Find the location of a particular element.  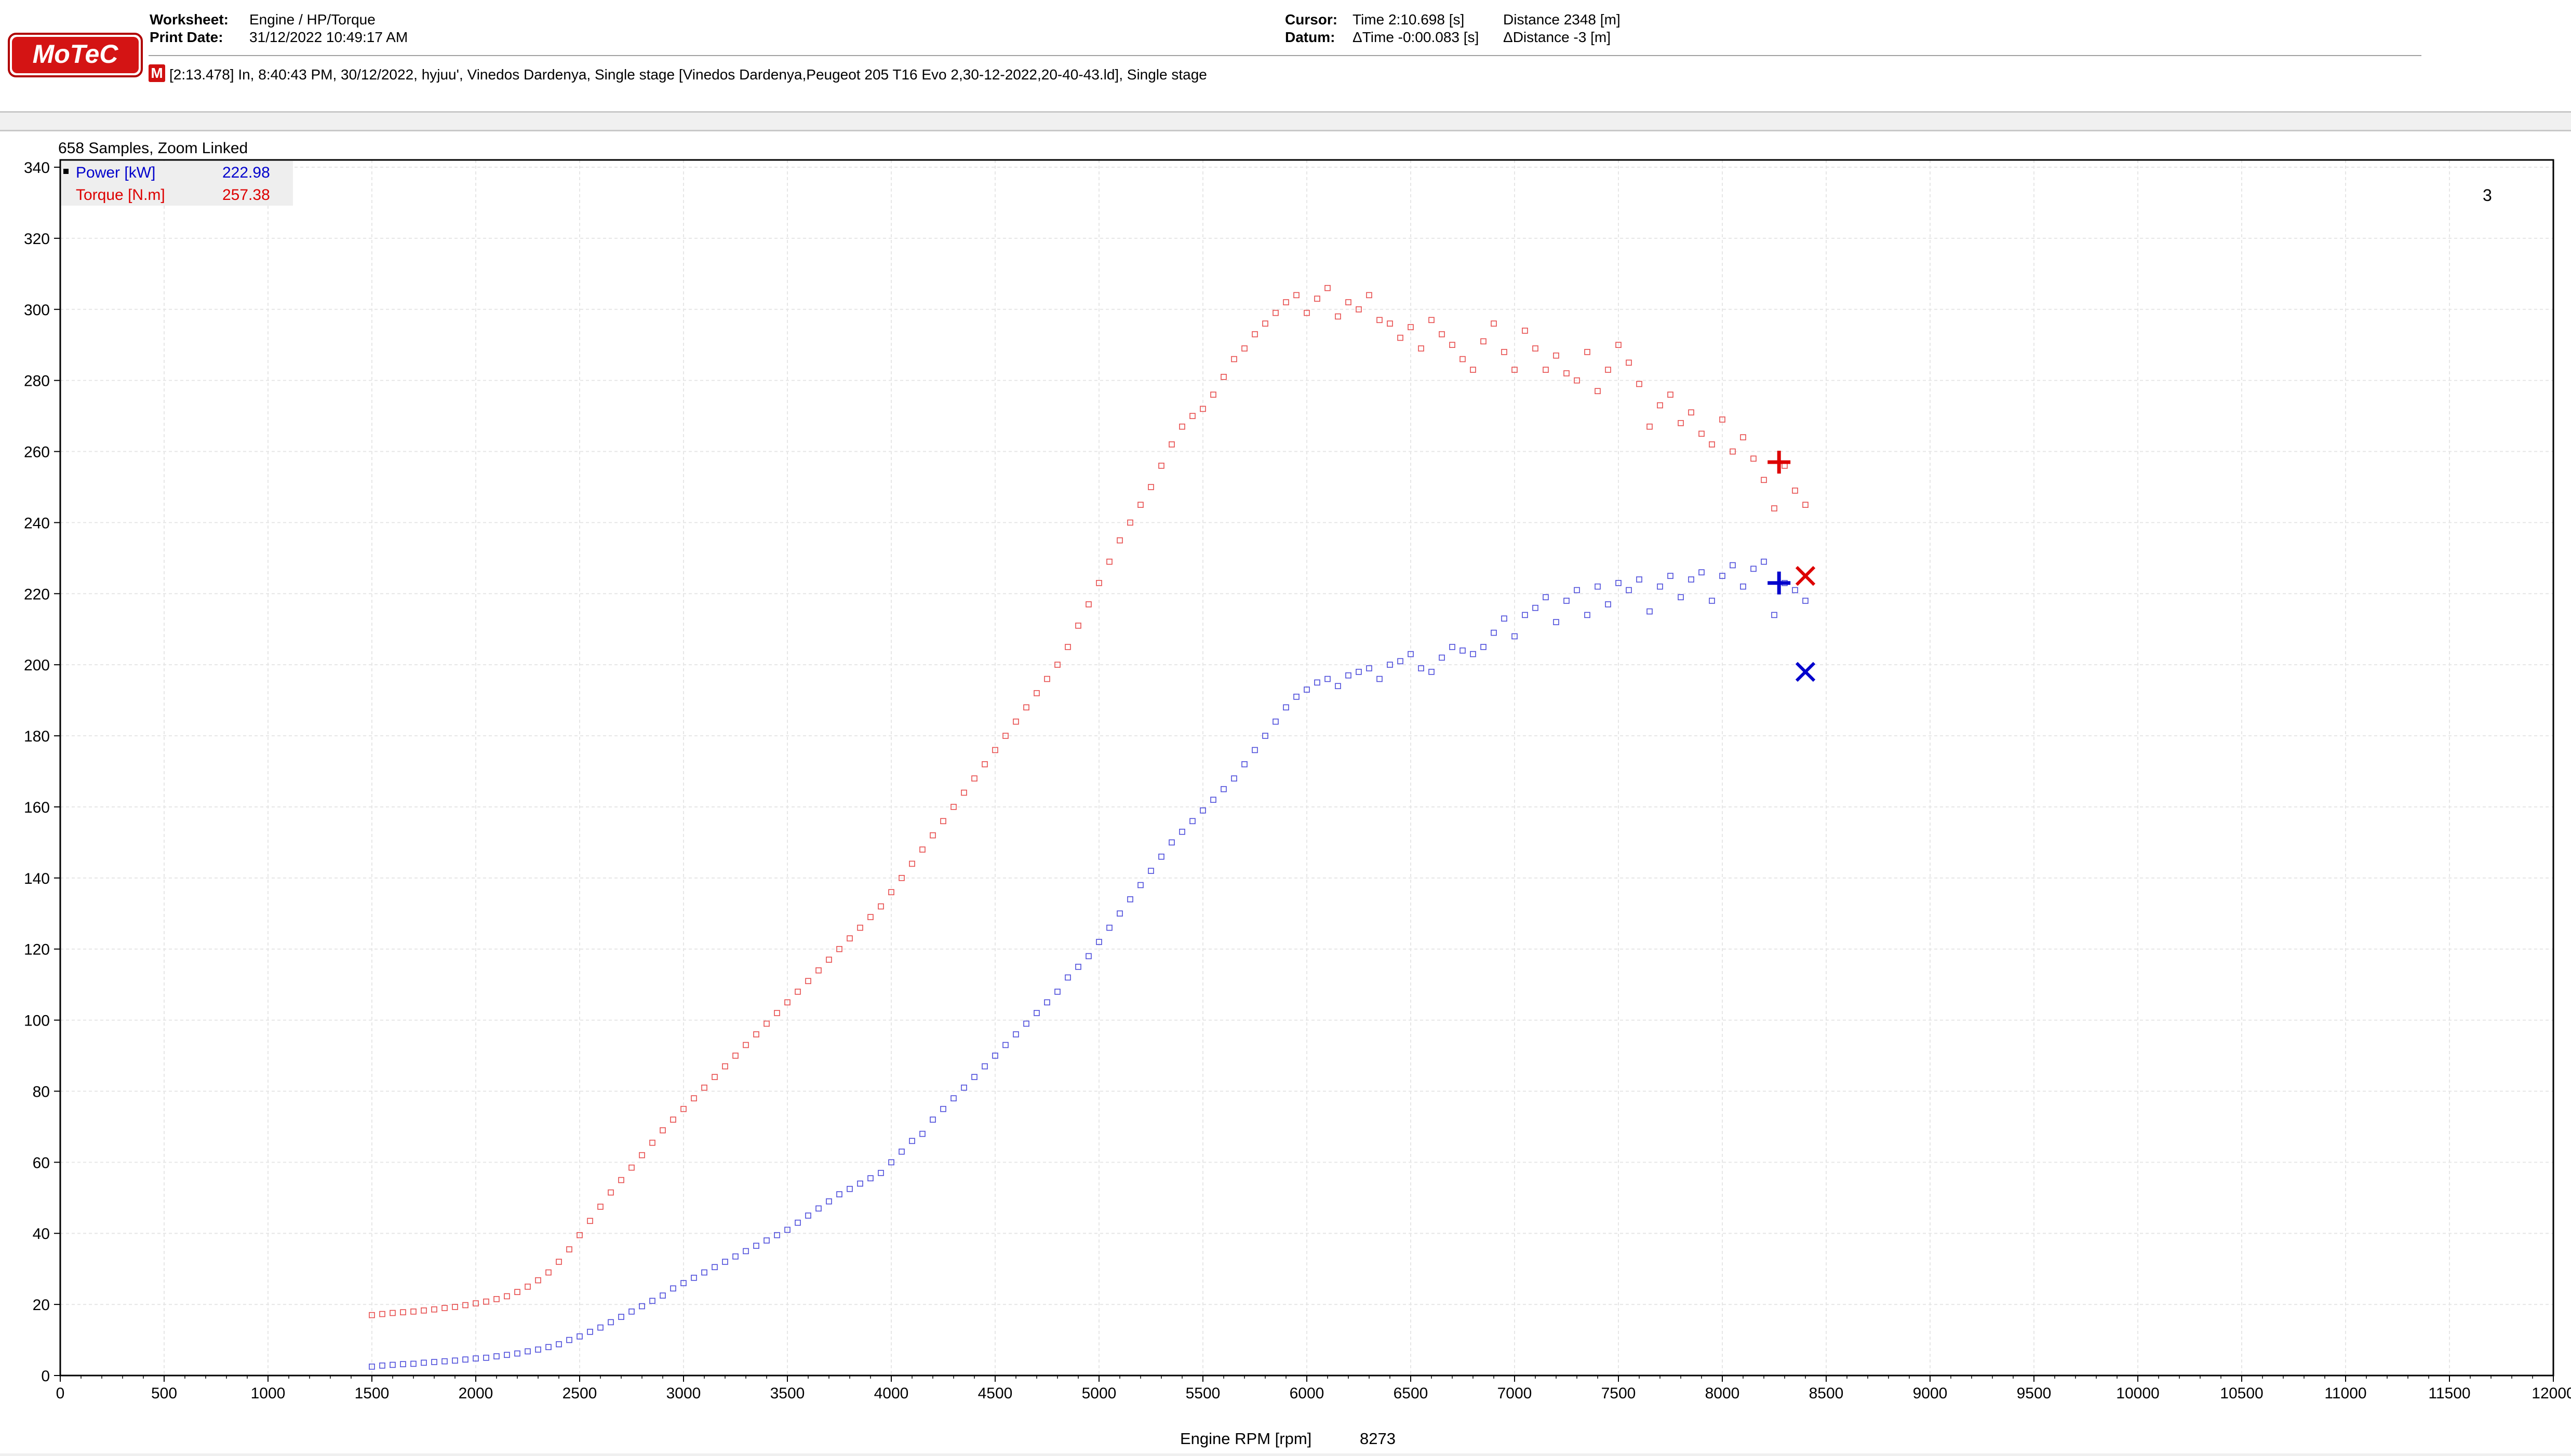

print-date-label: Print Date: is located at coordinates (186, 37).